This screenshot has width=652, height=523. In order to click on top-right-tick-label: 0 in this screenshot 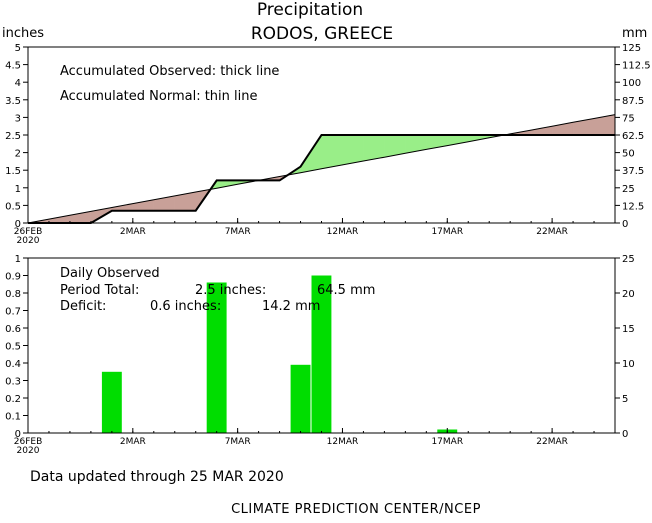, I will do `click(625, 224)`.